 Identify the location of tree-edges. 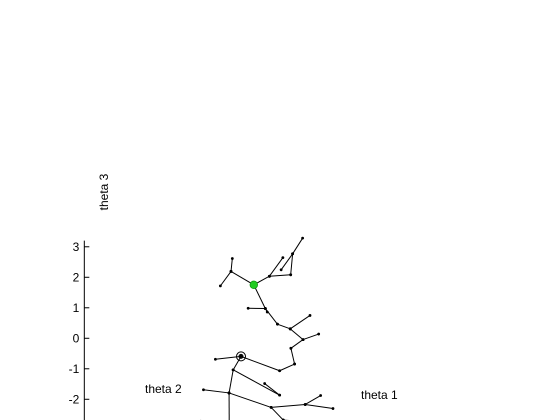
(268, 328).